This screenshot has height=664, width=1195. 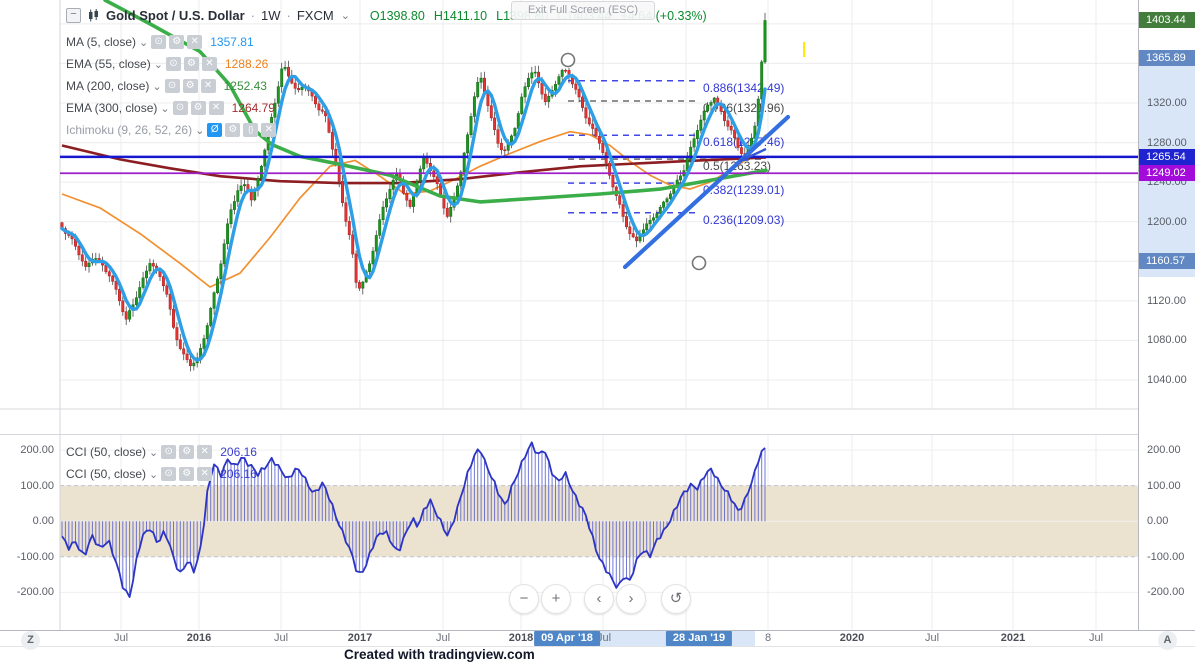 I want to click on time-axis-label: 2018, so click(x=521, y=638).